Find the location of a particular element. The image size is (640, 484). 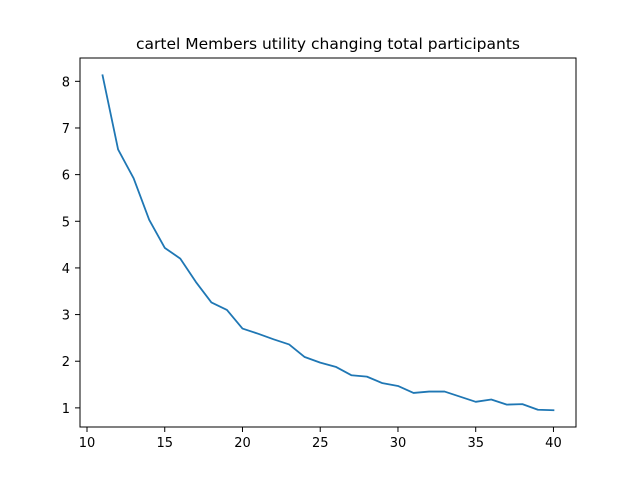

y-tick-label: 3 is located at coordinates (66, 316).